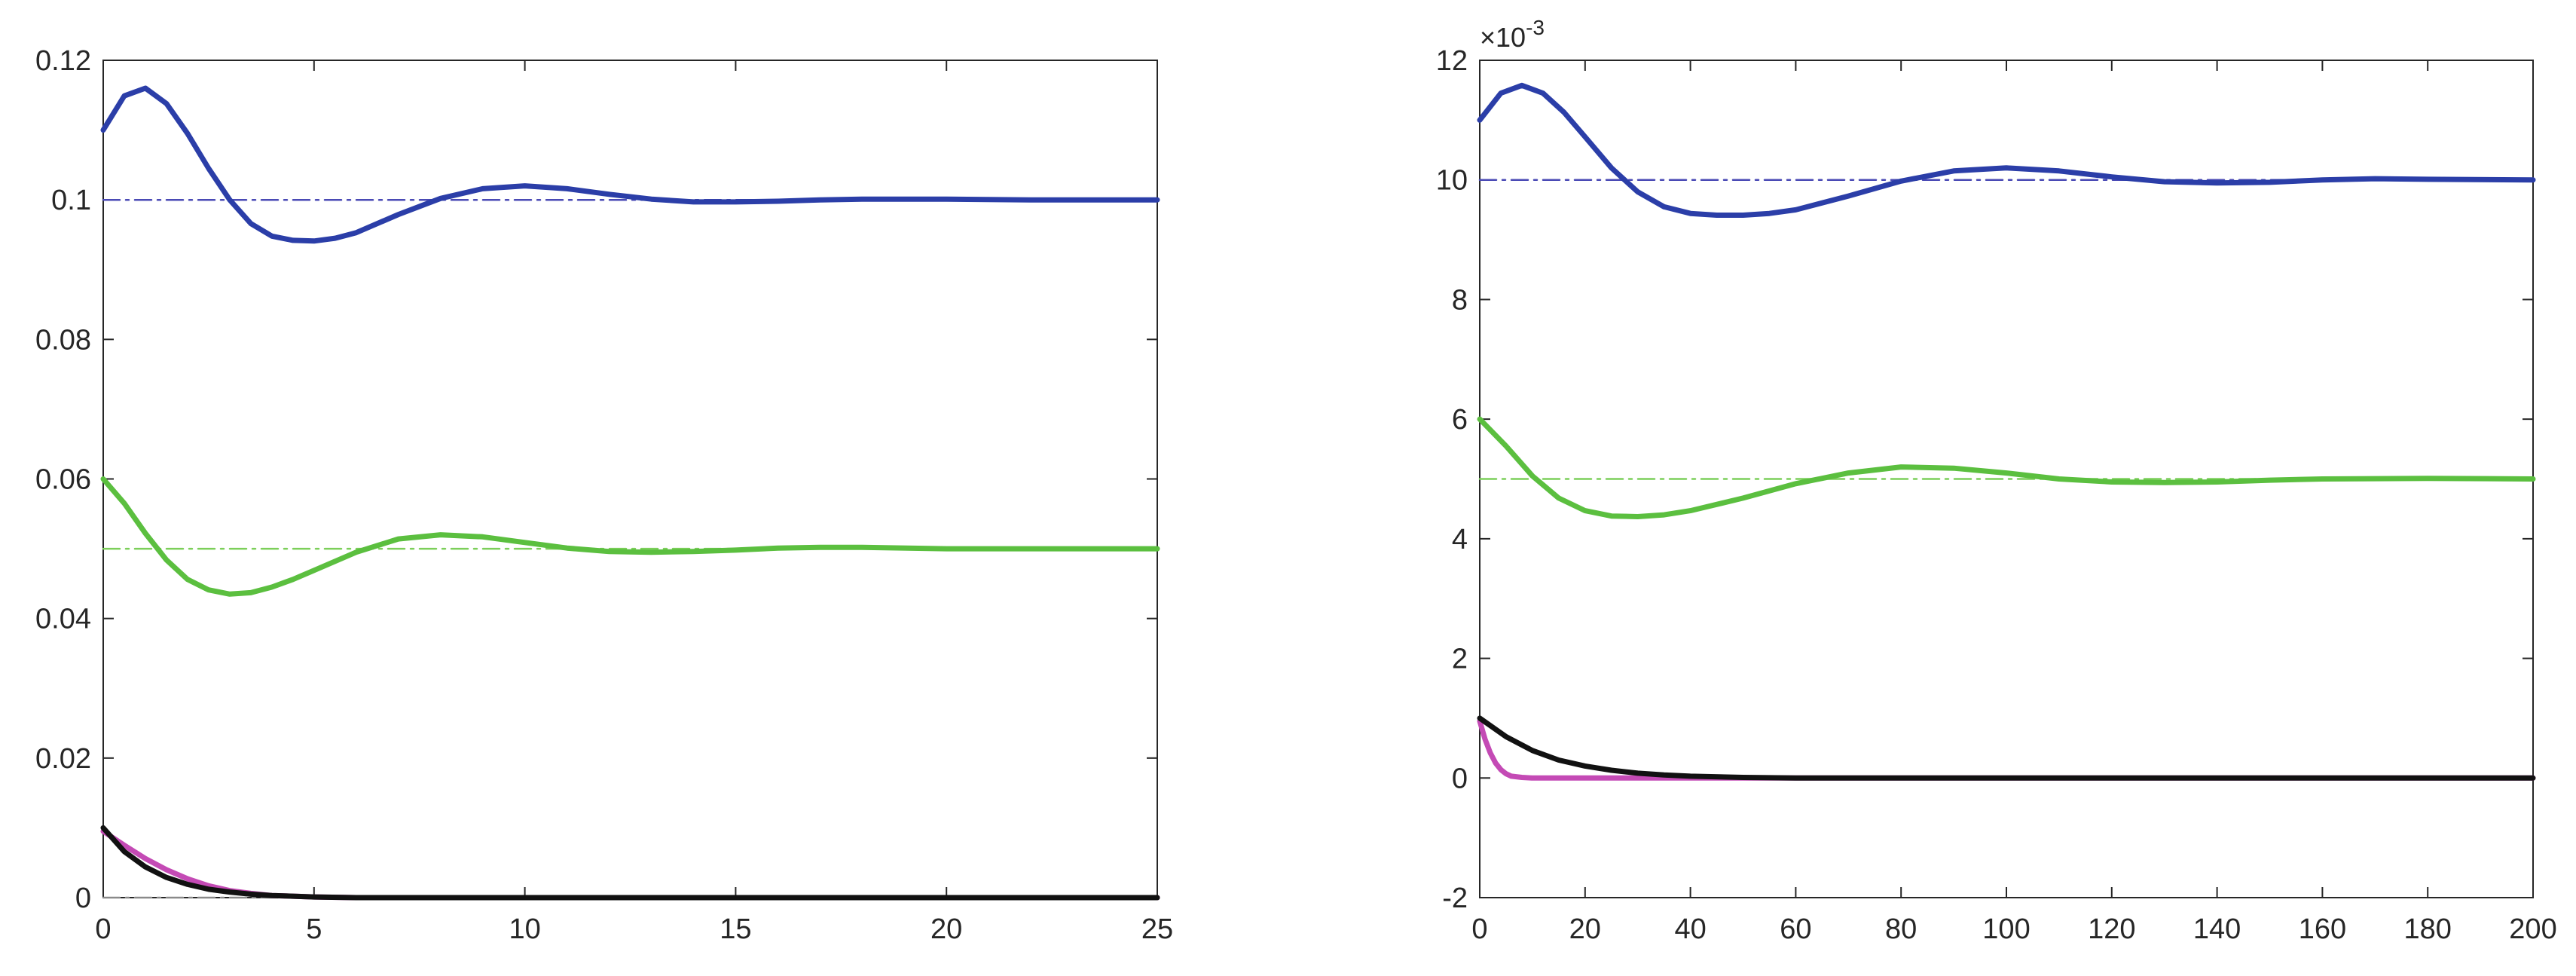 This screenshot has height=976, width=2576. I want to click on y-exponent-base: ×10, so click(1503, 37).